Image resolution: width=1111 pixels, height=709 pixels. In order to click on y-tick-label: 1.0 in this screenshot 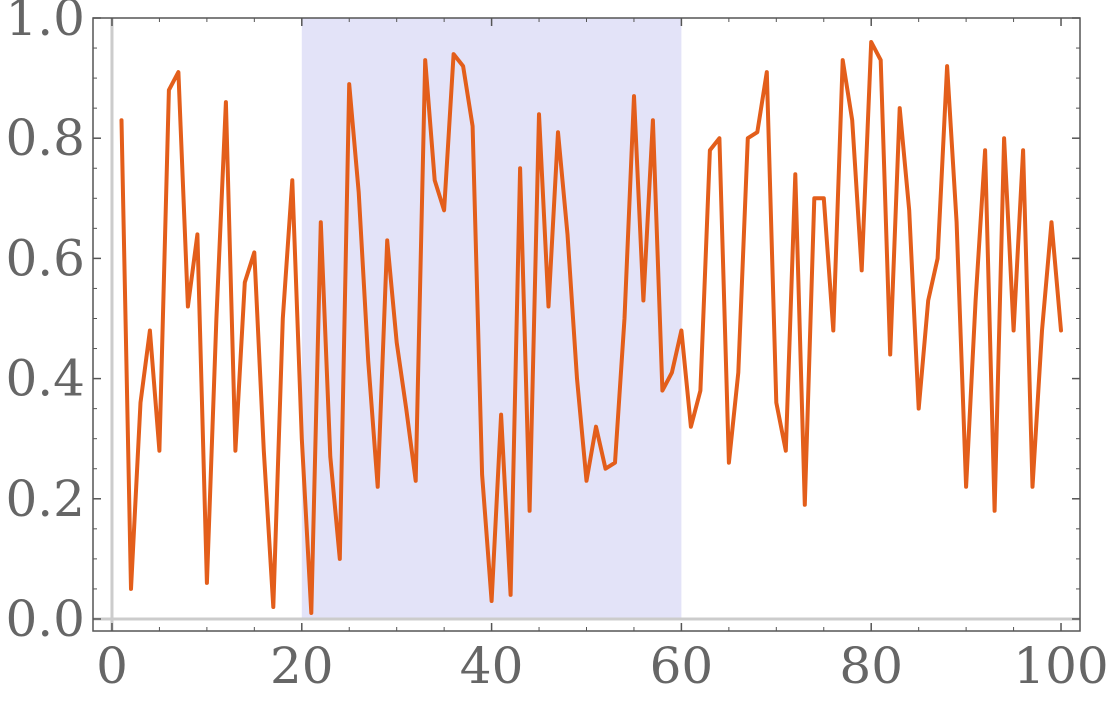, I will do `click(45, 23)`.